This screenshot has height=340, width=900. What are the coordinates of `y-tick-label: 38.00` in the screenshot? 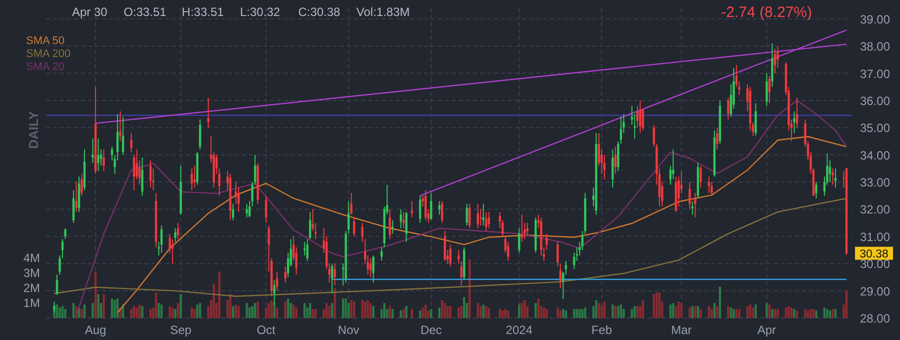 It's located at (875, 47).